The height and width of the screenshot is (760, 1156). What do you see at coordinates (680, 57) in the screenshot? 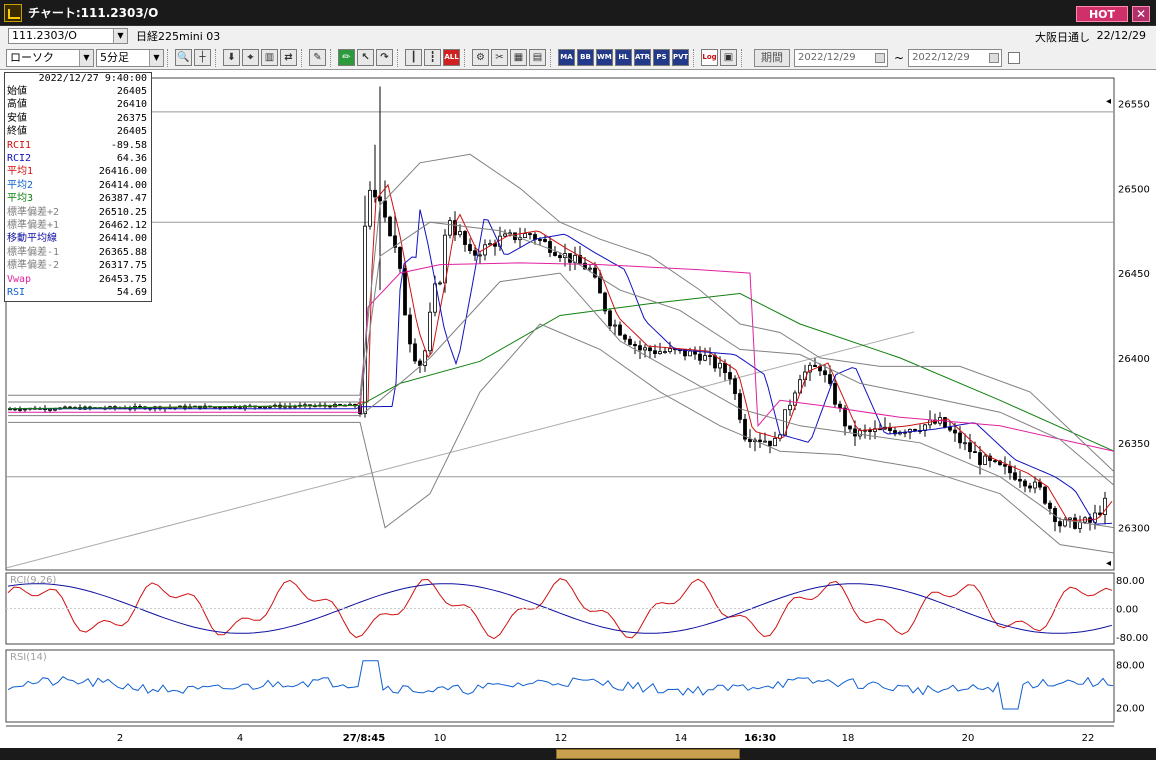
I see `toolbar-button-pvt: PVT` at bounding box center [680, 57].